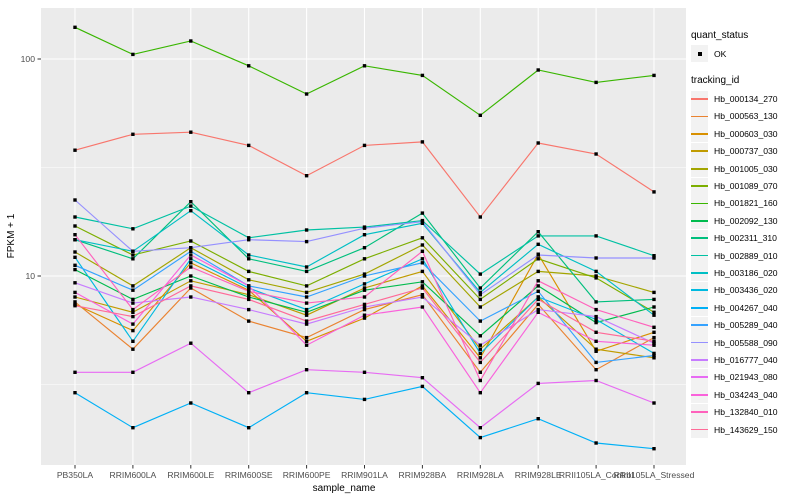  I want to click on x-tick-label: RRIM600PE, so click(307, 475).